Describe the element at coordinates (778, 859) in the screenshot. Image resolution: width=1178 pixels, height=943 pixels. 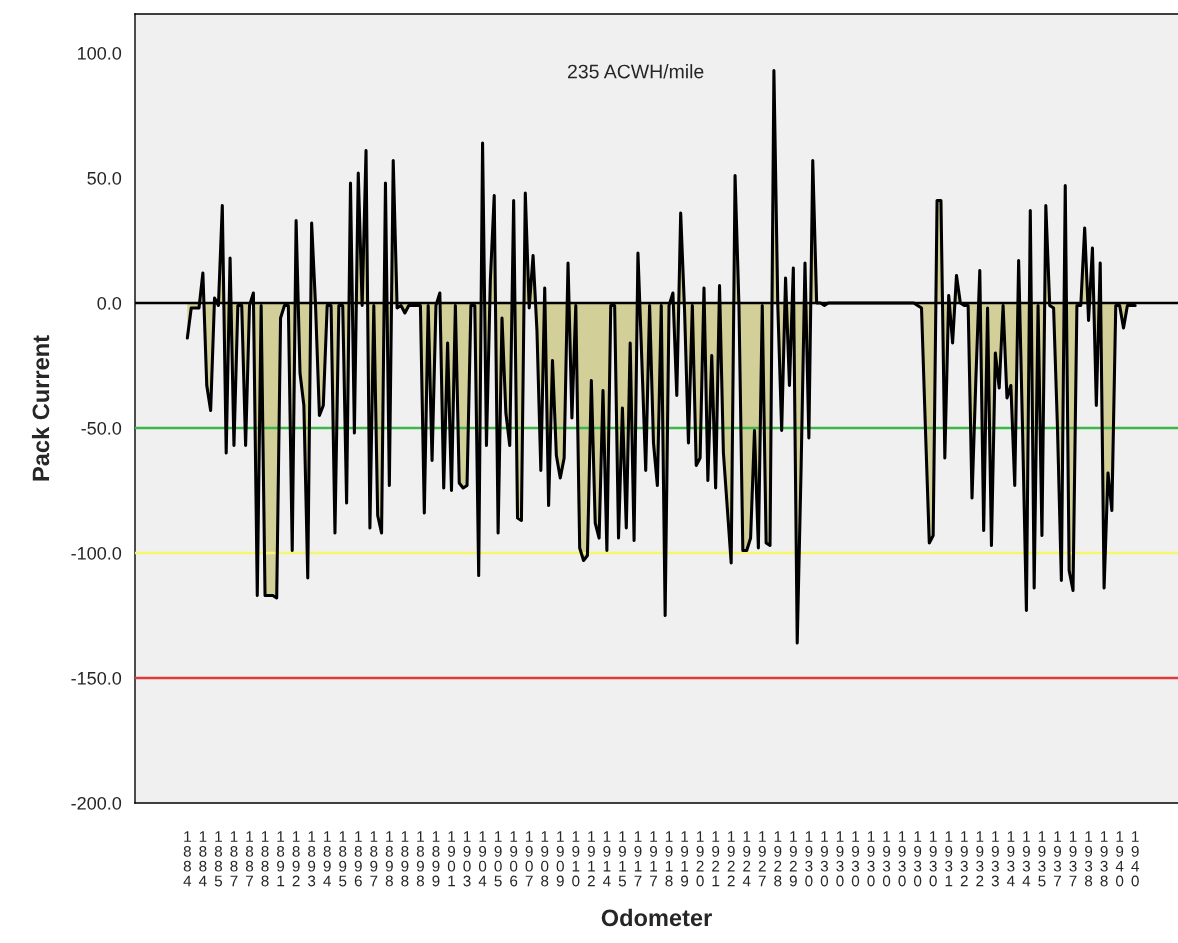
I see `x-tick-label: 1928` at that location.